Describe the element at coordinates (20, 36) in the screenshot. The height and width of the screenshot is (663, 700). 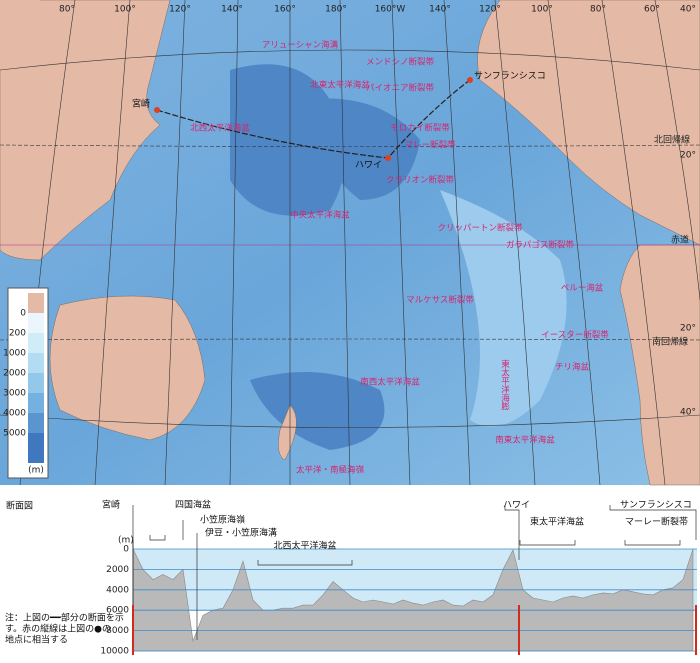
I see `siberia` at that location.